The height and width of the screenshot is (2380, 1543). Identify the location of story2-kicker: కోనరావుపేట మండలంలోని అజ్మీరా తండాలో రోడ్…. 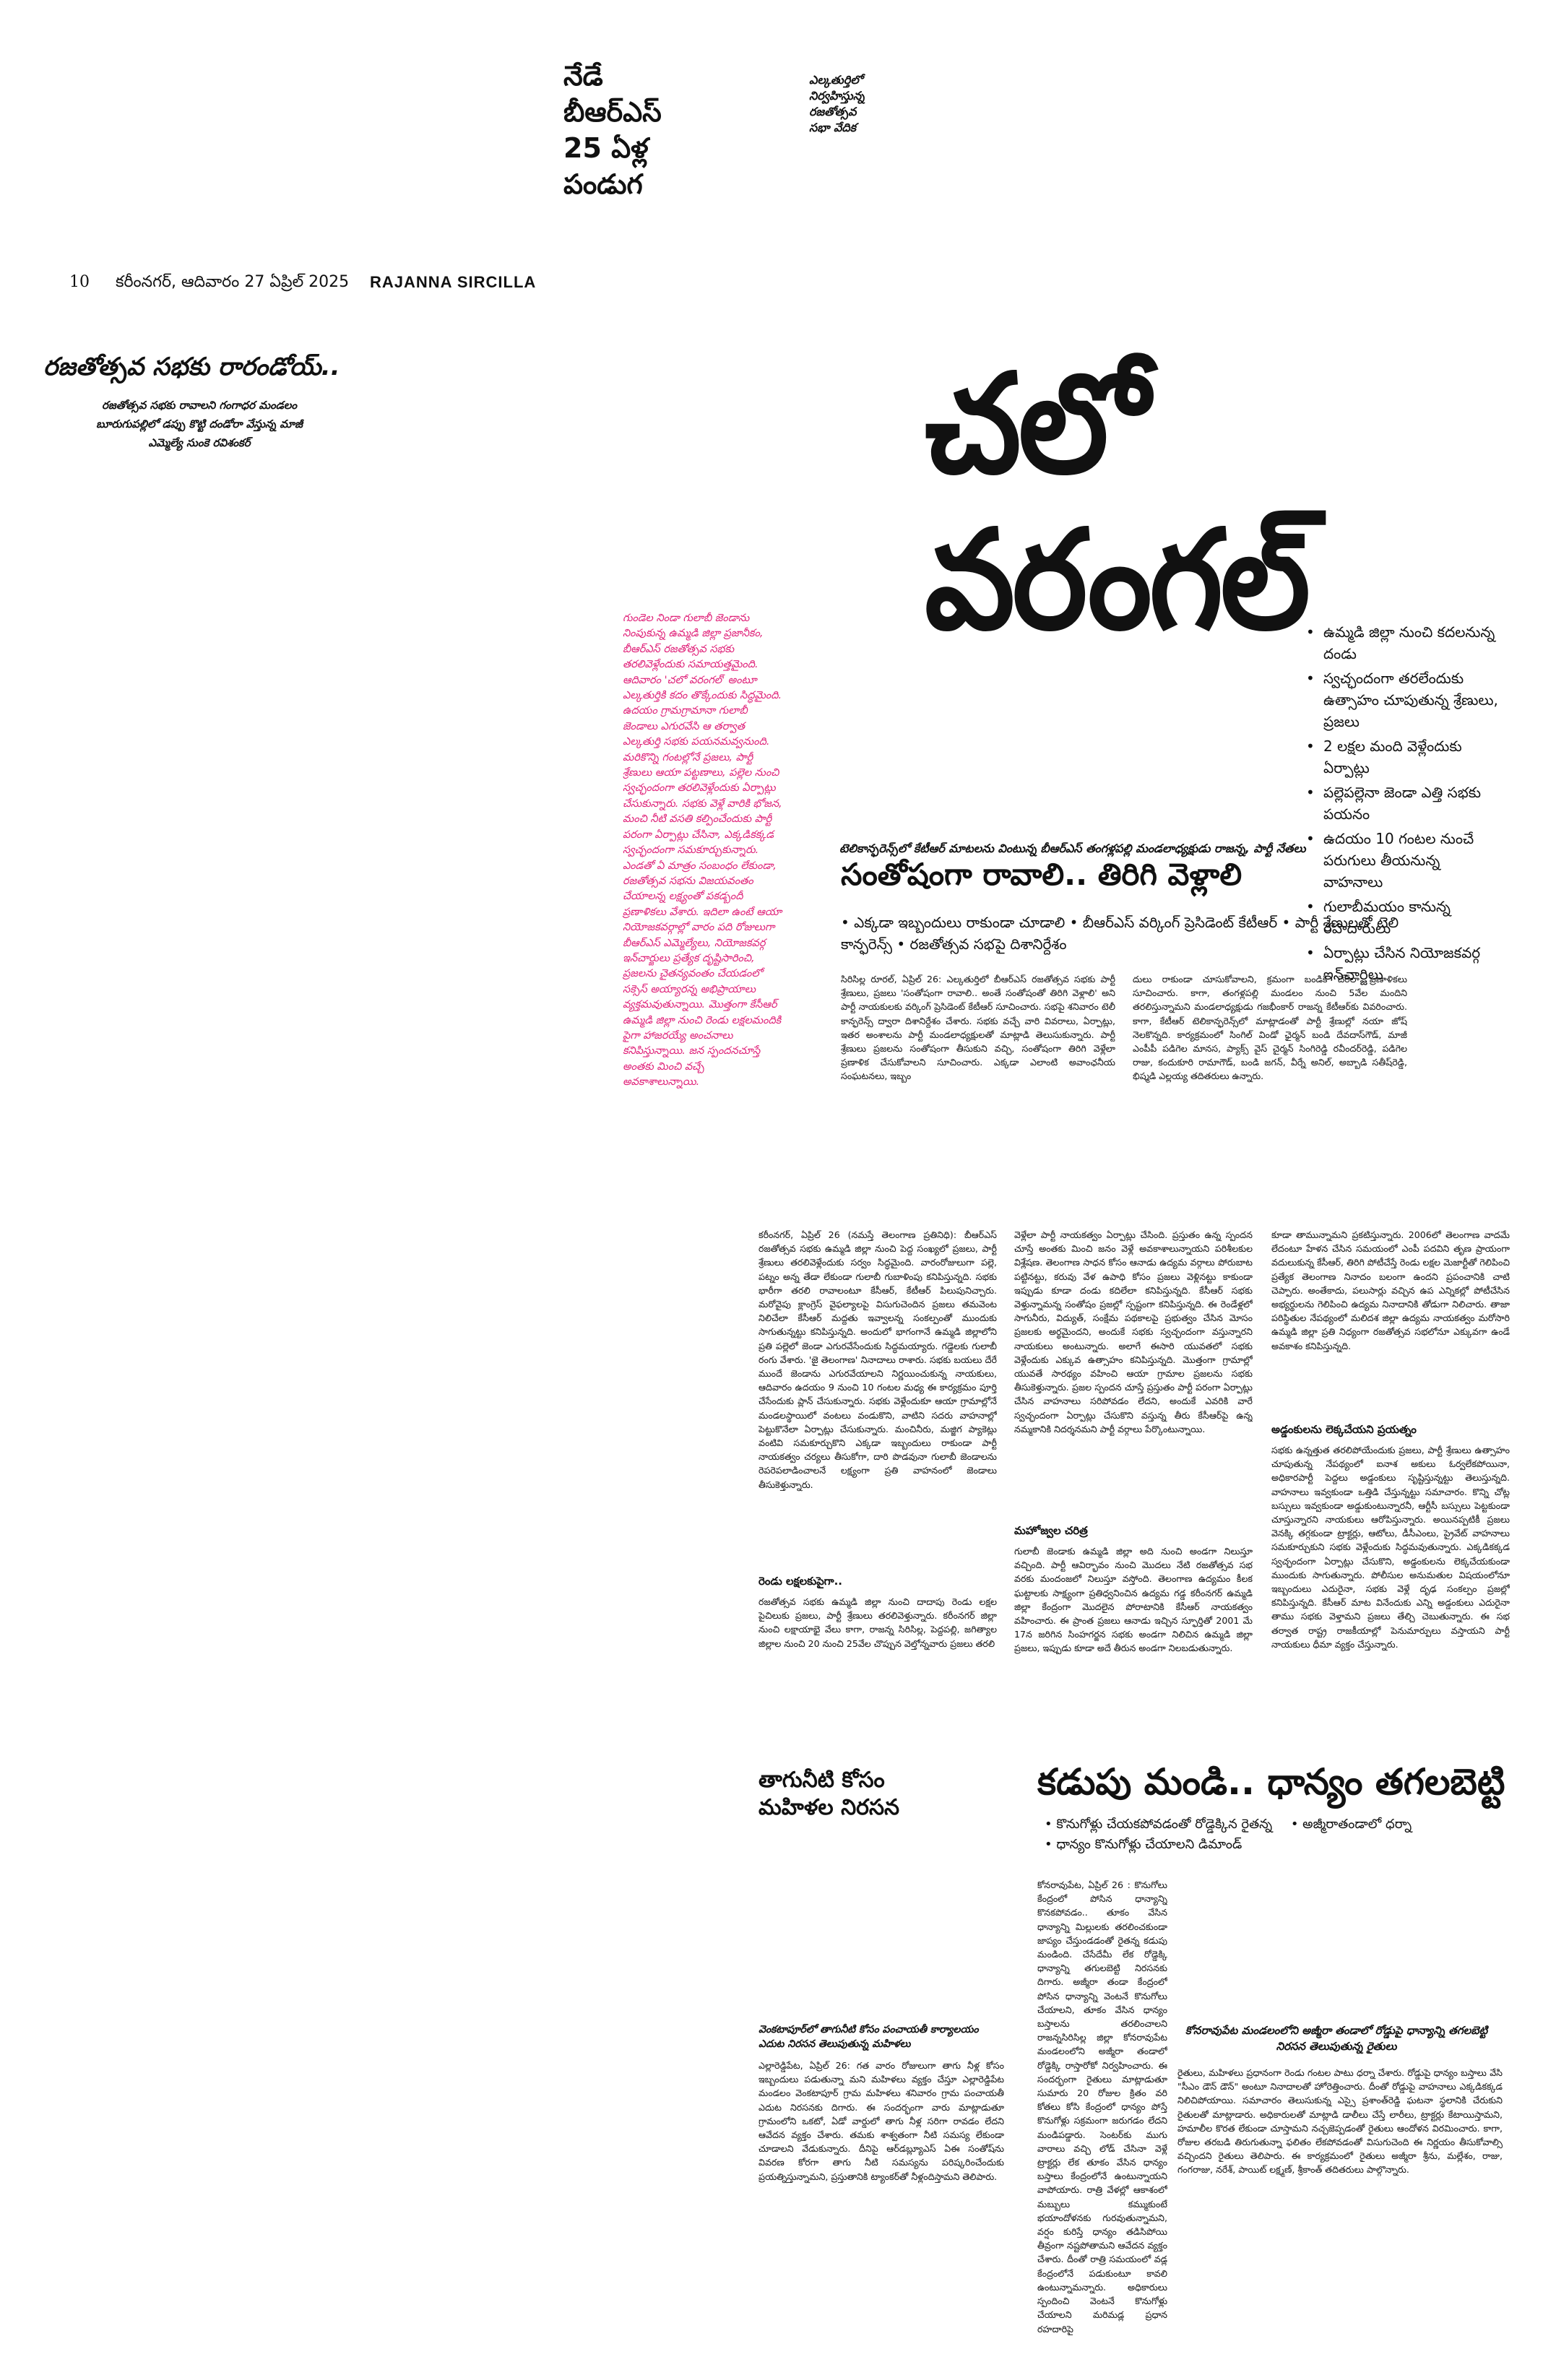
(1336, 2038).